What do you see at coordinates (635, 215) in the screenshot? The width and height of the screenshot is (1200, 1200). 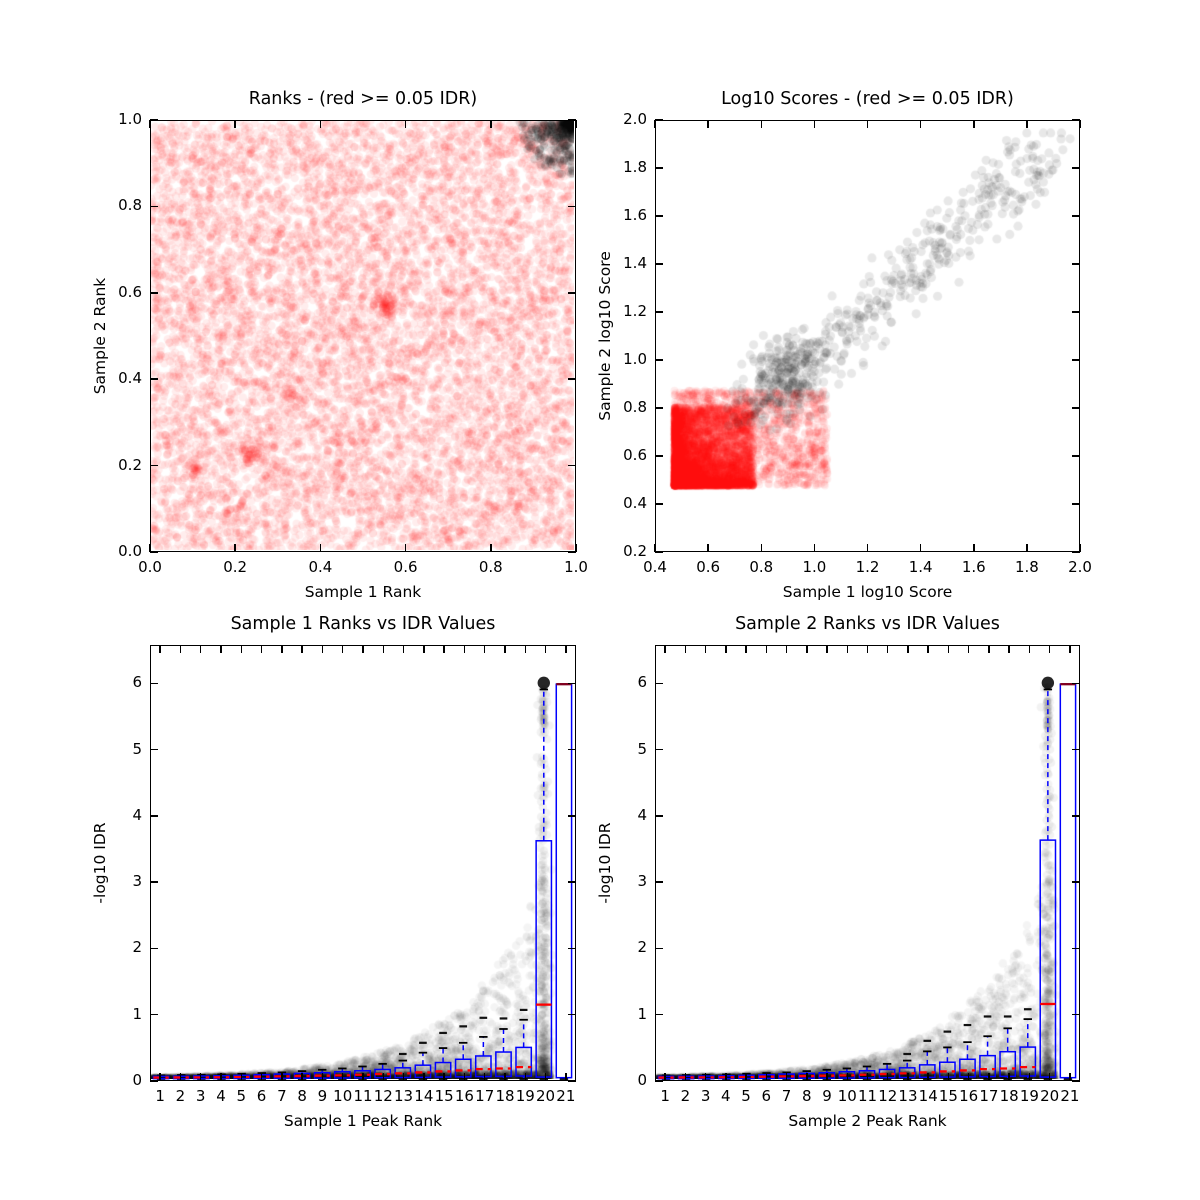 I see `y-tick-label: 1.6` at bounding box center [635, 215].